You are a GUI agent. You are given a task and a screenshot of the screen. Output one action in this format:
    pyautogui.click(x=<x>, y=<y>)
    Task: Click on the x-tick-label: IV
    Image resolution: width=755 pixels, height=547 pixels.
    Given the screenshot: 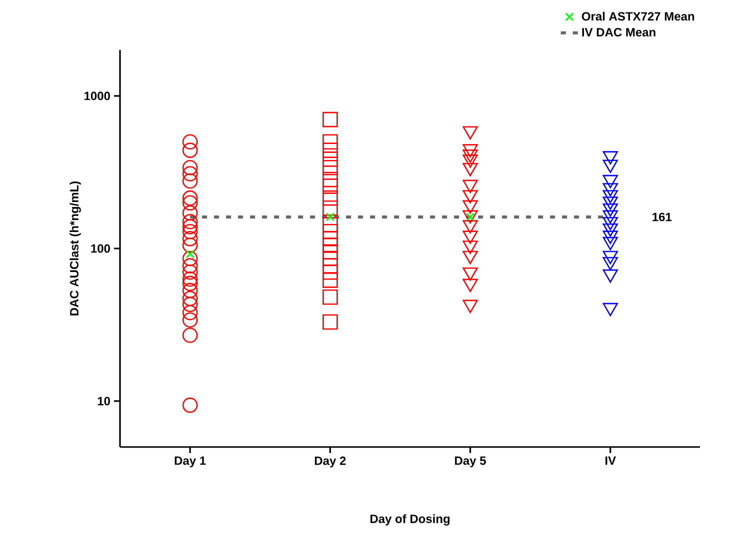 What is the action you would take?
    pyautogui.click(x=610, y=460)
    